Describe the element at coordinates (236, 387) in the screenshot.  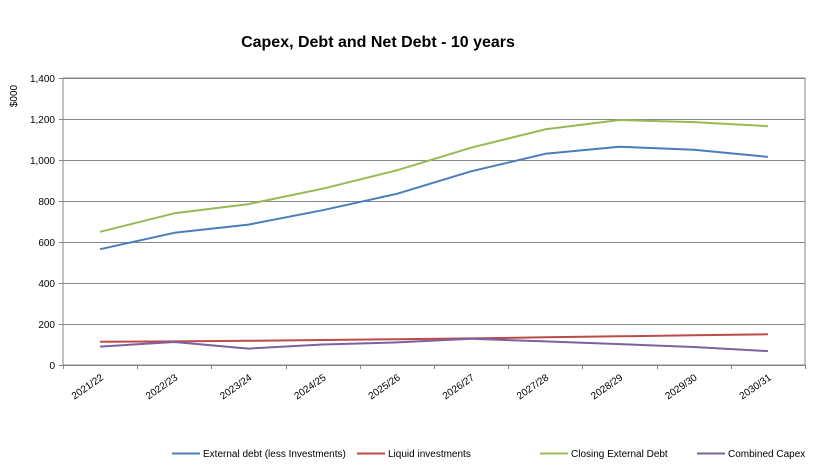
I see `x-tick-label: 2023/24` at that location.